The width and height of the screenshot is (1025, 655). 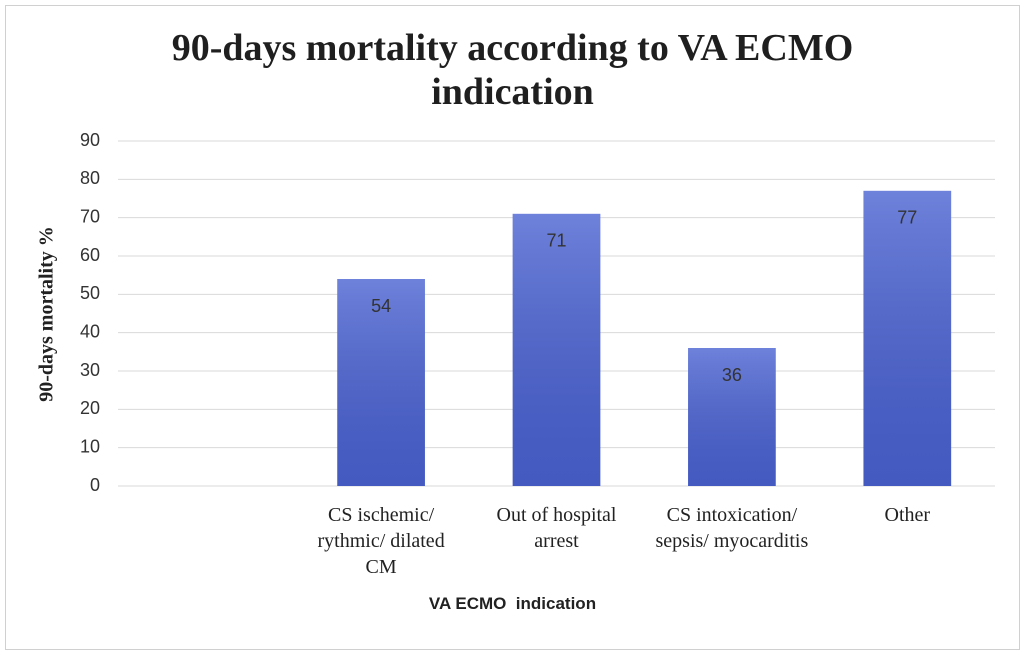 What do you see at coordinates (381, 306) in the screenshot?
I see `data-label: 54` at bounding box center [381, 306].